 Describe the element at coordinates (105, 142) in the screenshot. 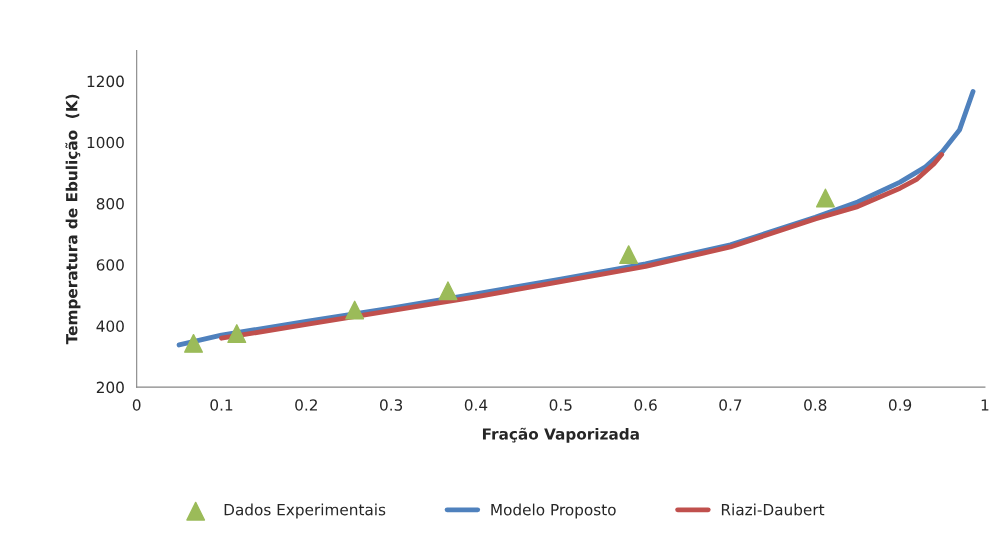

I see `y-tick-label: 1000` at that location.